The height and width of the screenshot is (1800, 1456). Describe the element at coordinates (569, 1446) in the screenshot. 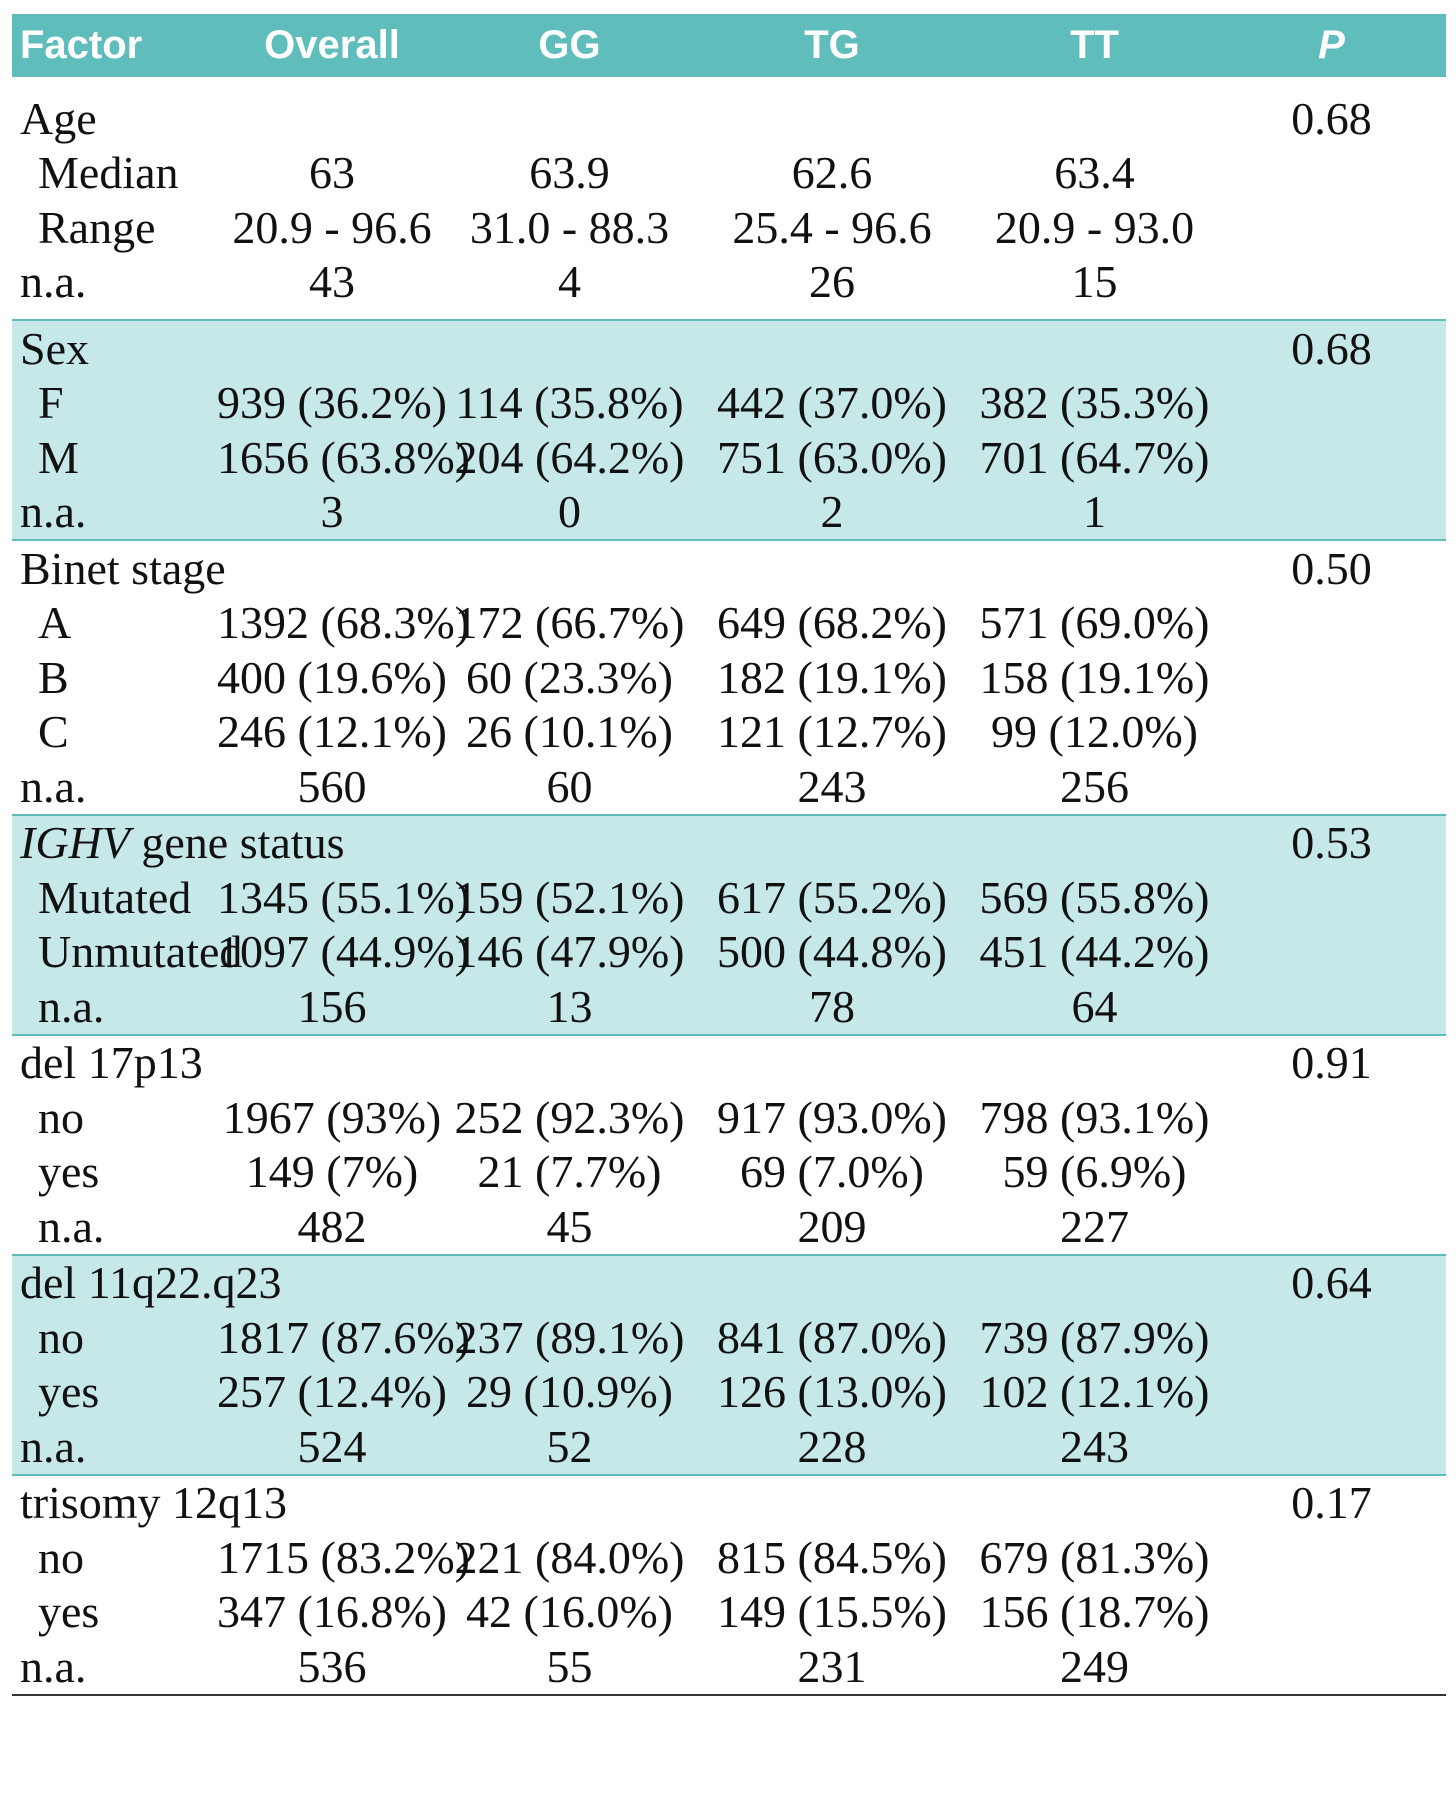

I see `cell-gg: 52` at that location.